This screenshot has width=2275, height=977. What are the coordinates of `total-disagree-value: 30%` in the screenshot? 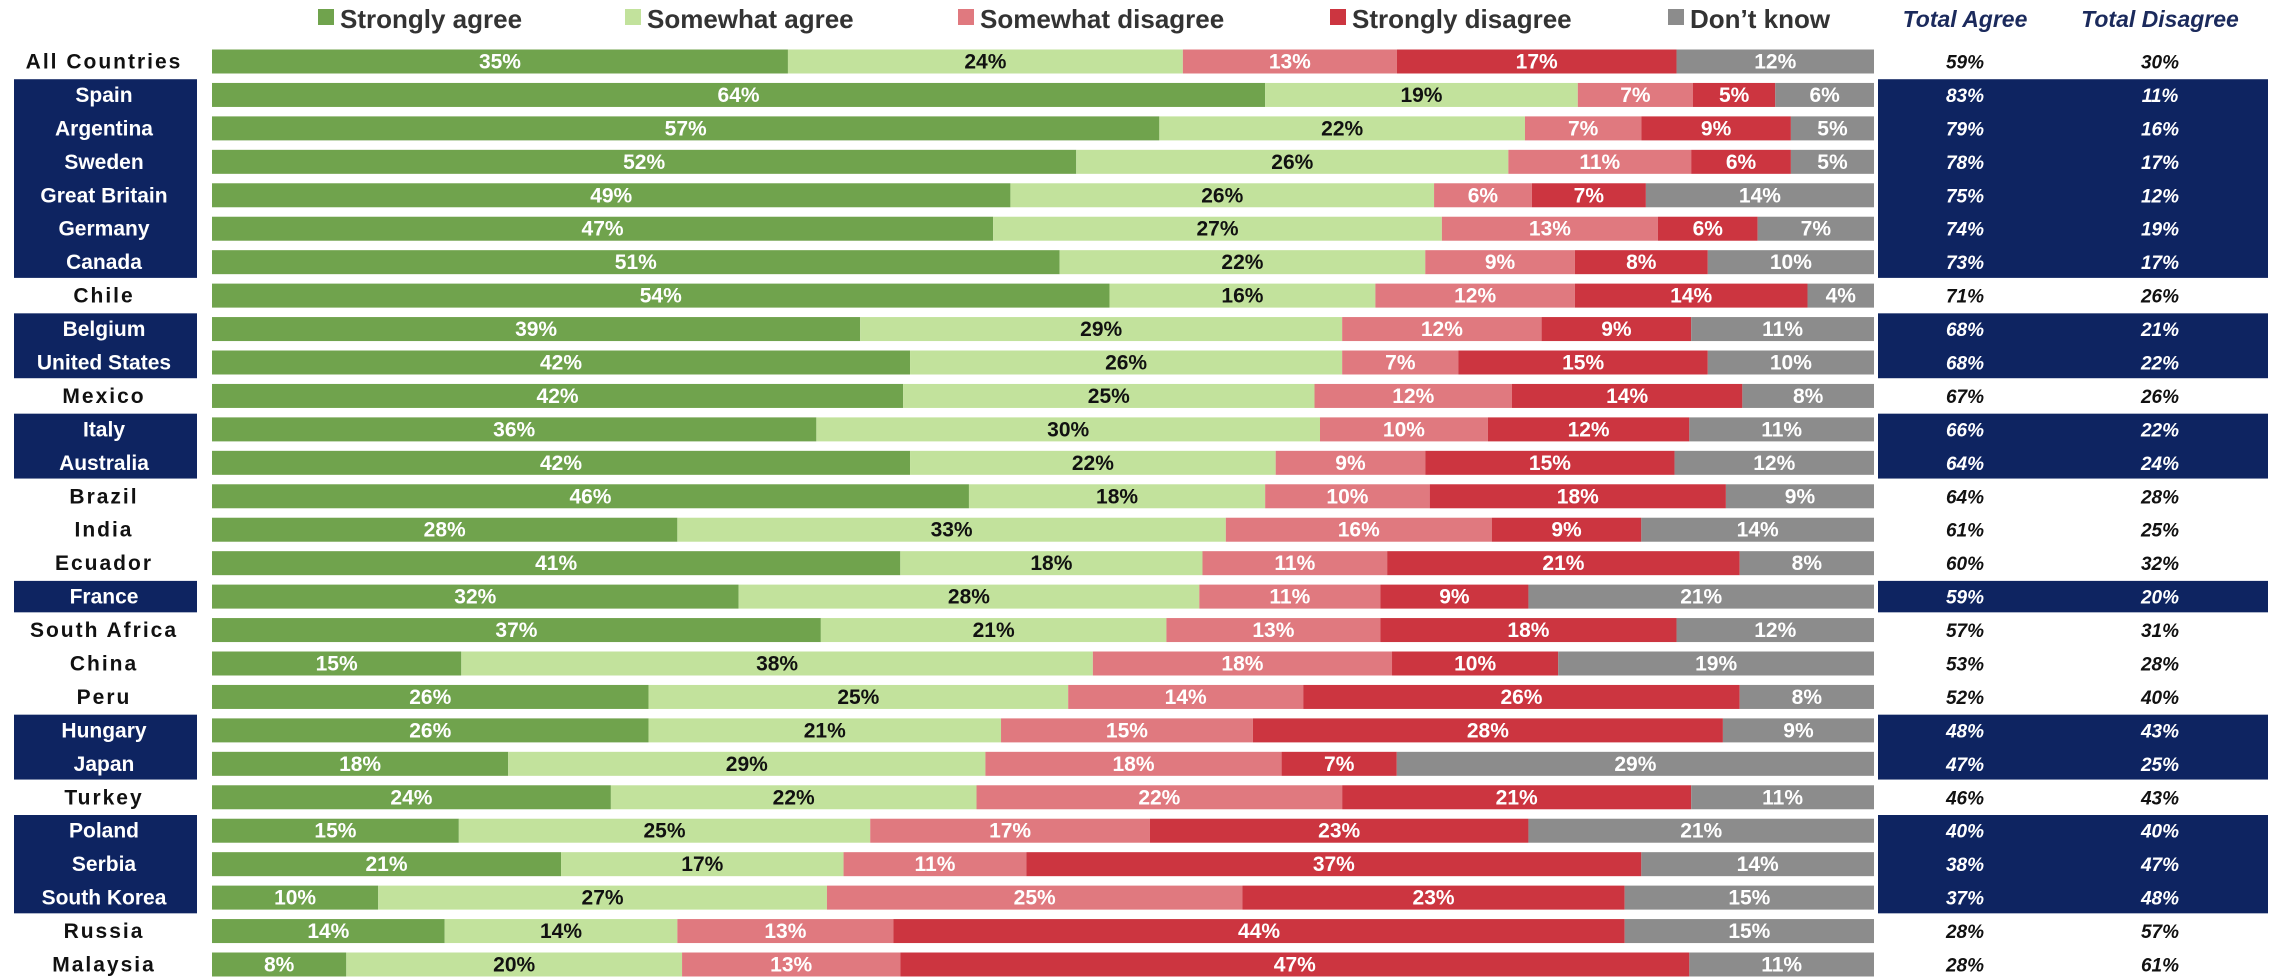 It's located at (2160, 63).